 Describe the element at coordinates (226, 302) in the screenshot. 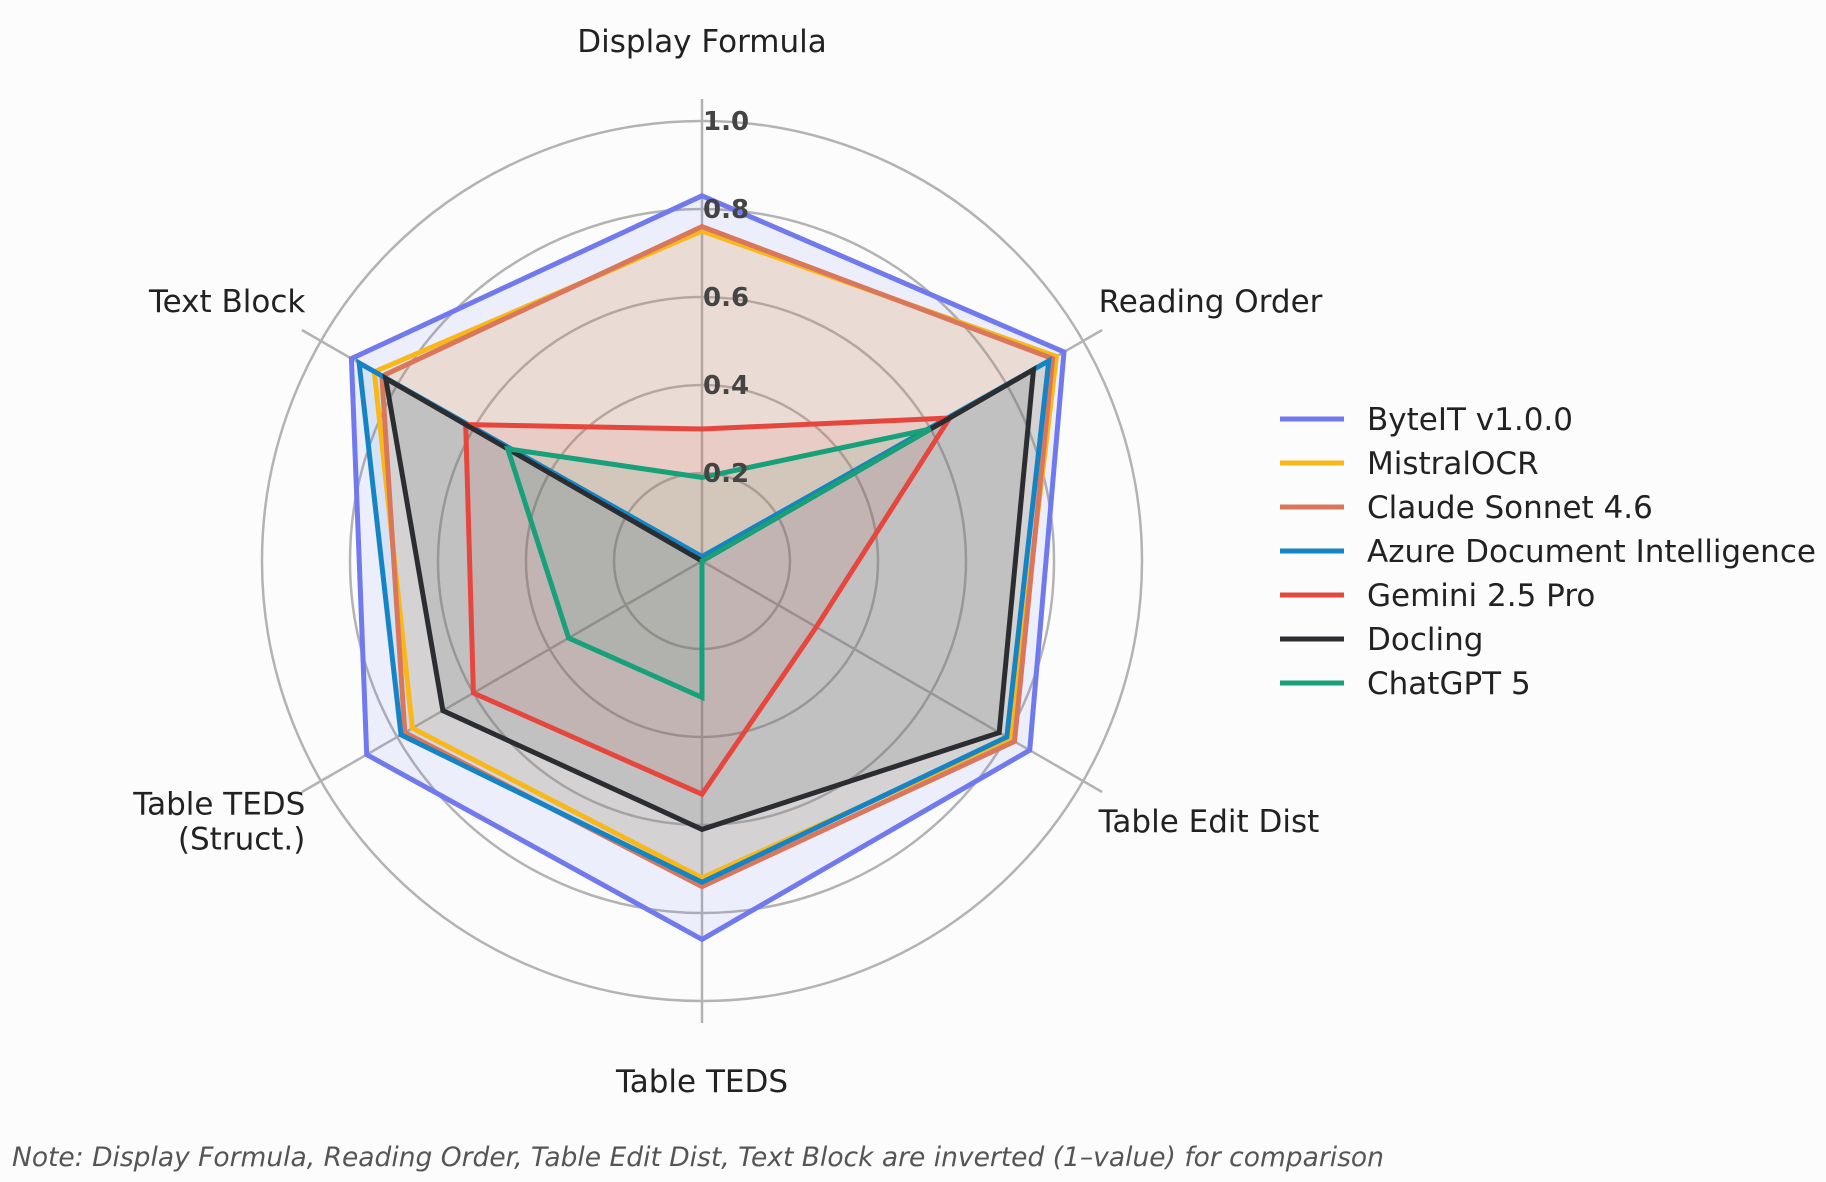

I see `axis-label: Text Block` at that location.